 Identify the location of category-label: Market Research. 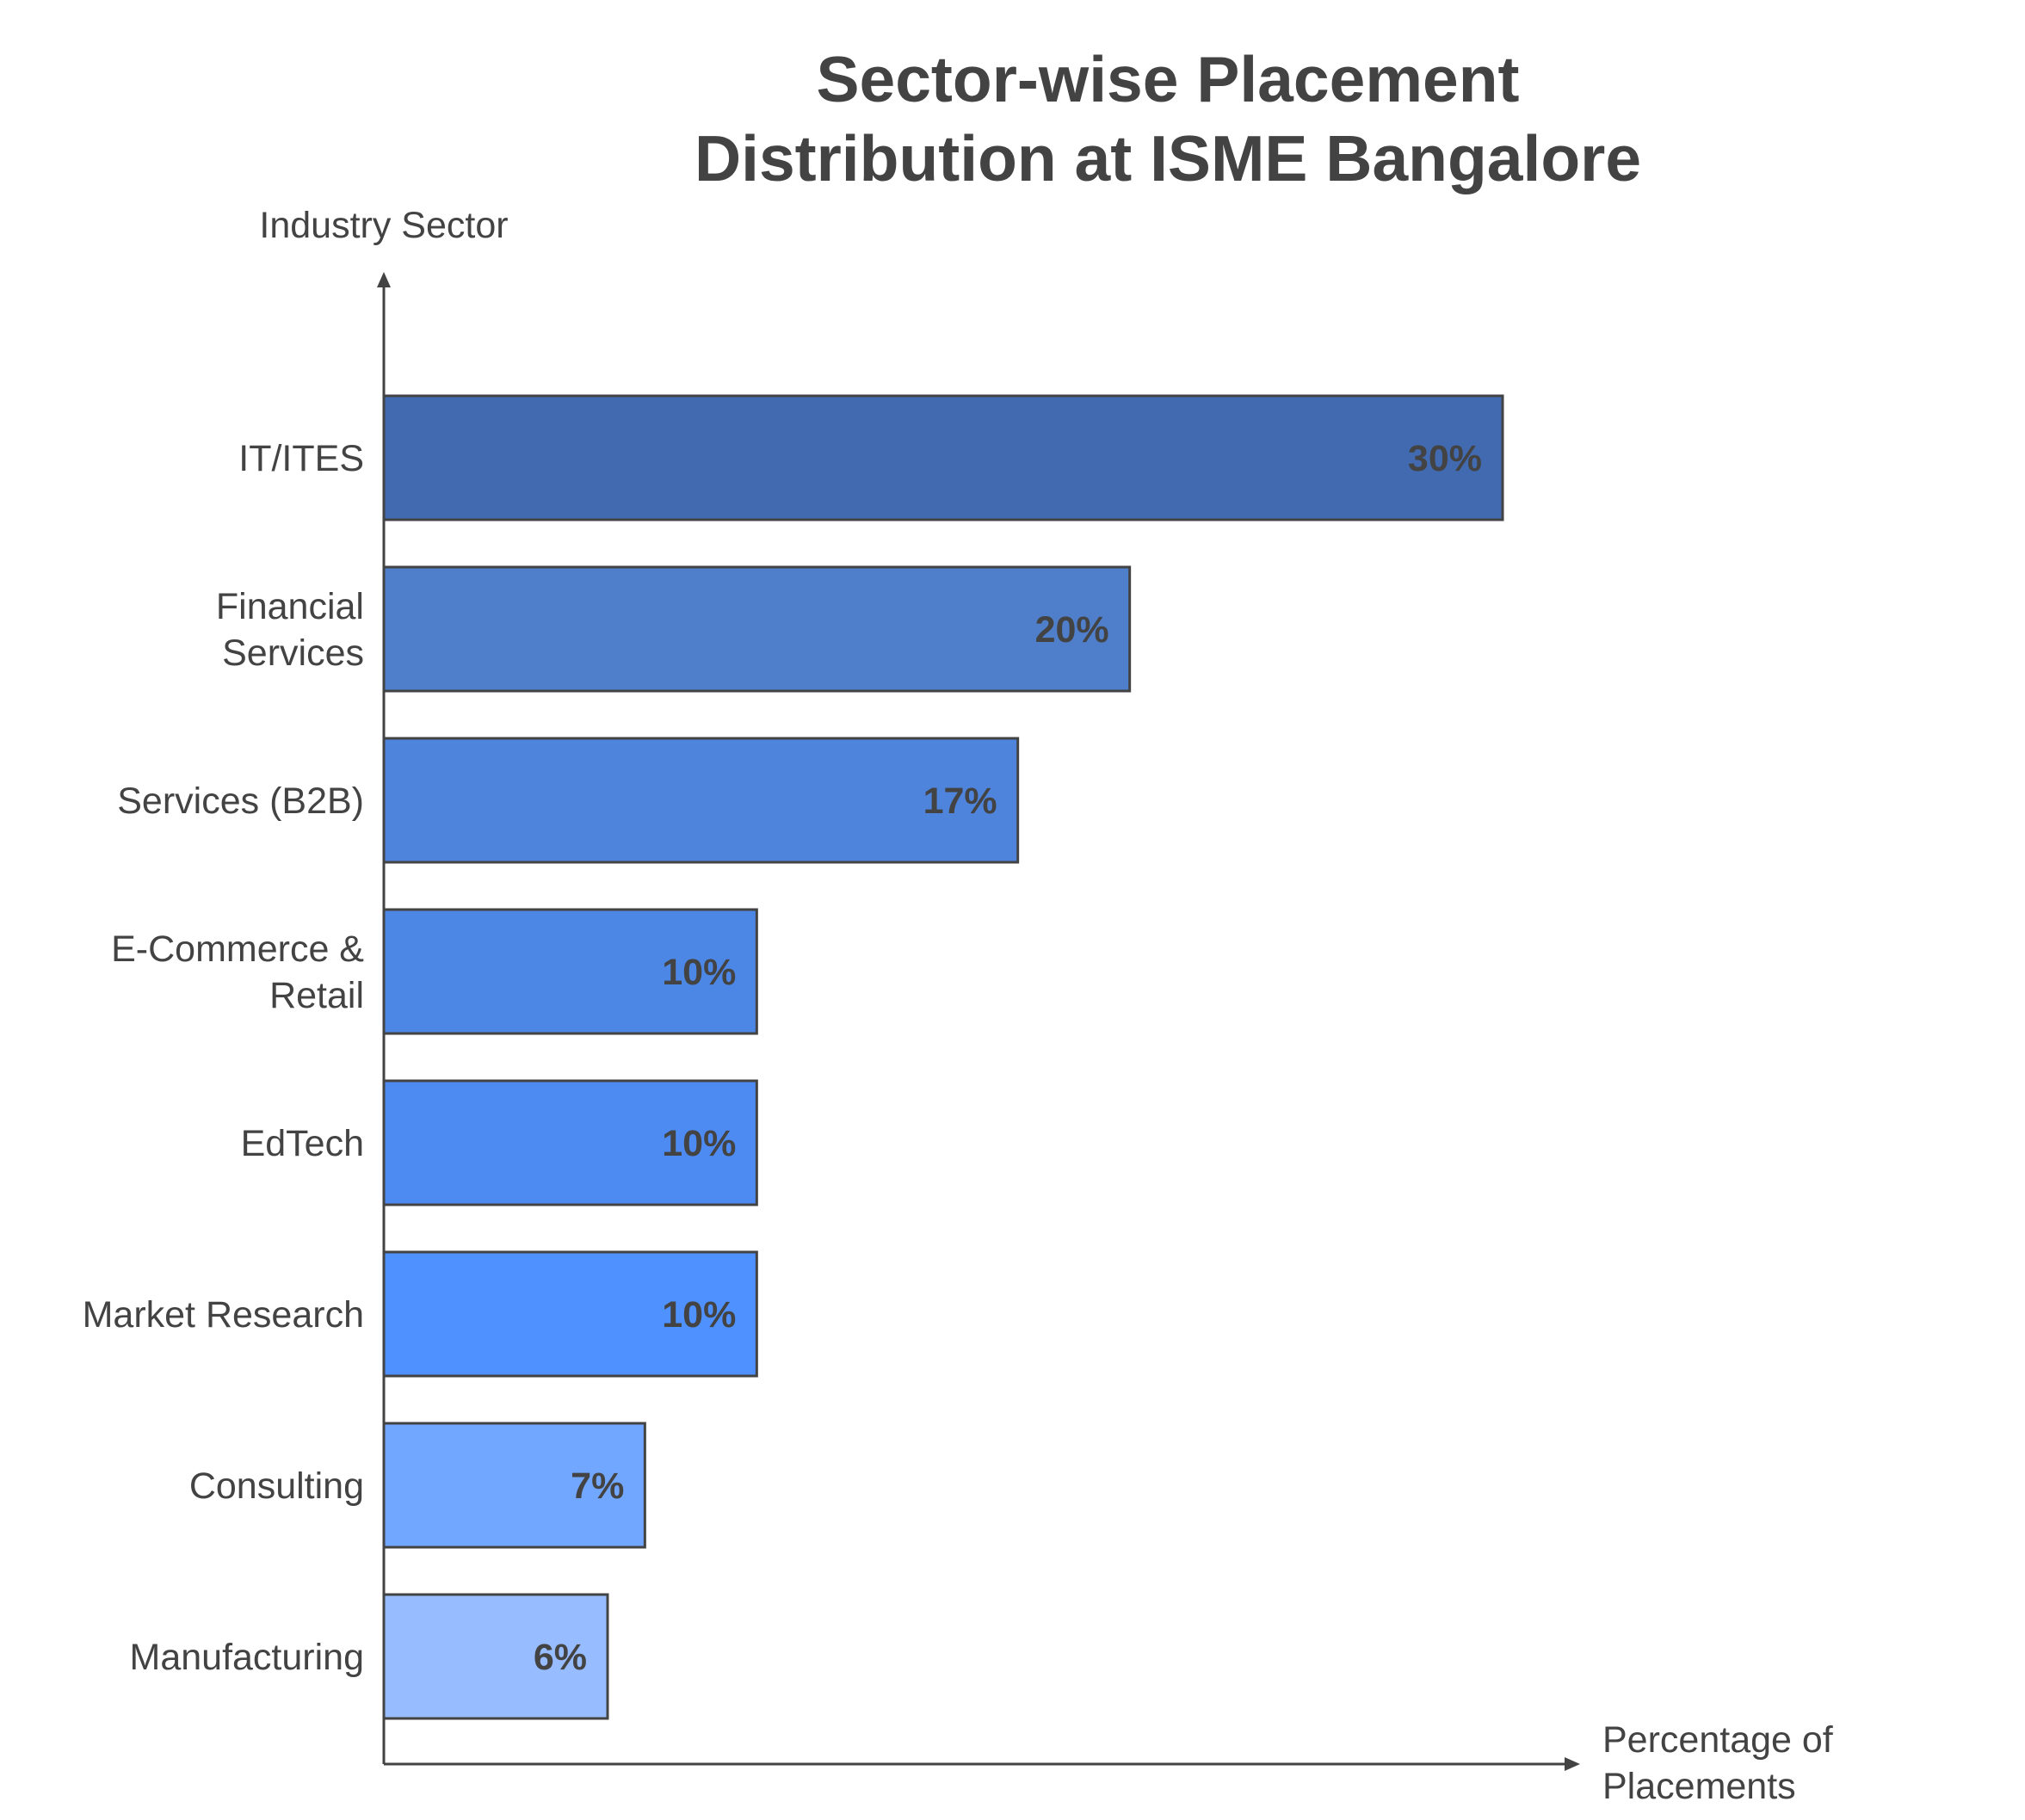
(224, 1315).